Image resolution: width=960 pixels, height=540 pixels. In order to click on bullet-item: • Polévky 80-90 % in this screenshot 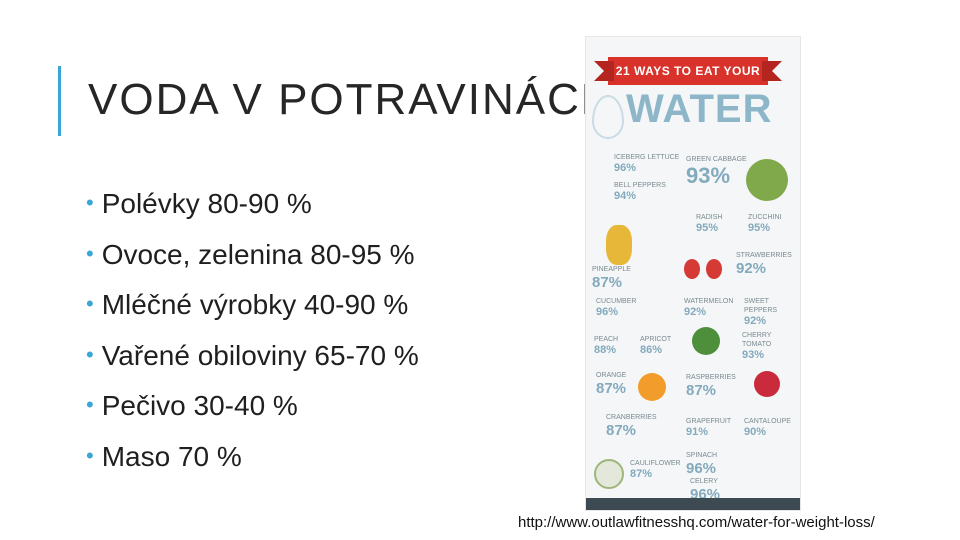, I will do `click(252, 205)`.